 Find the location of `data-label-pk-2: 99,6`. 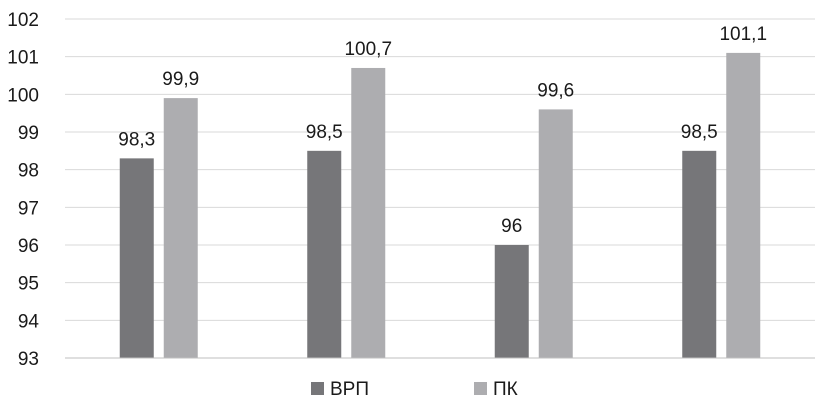

data-label-pk-2: 99,6 is located at coordinates (555, 90).